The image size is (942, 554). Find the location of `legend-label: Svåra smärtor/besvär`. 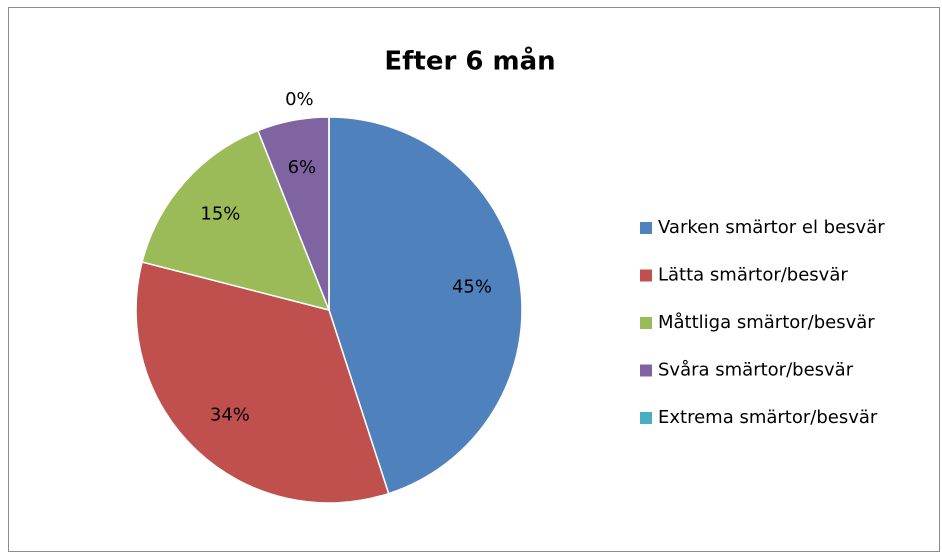

legend-label: Svåra smärtor/besvär is located at coordinates (756, 370).